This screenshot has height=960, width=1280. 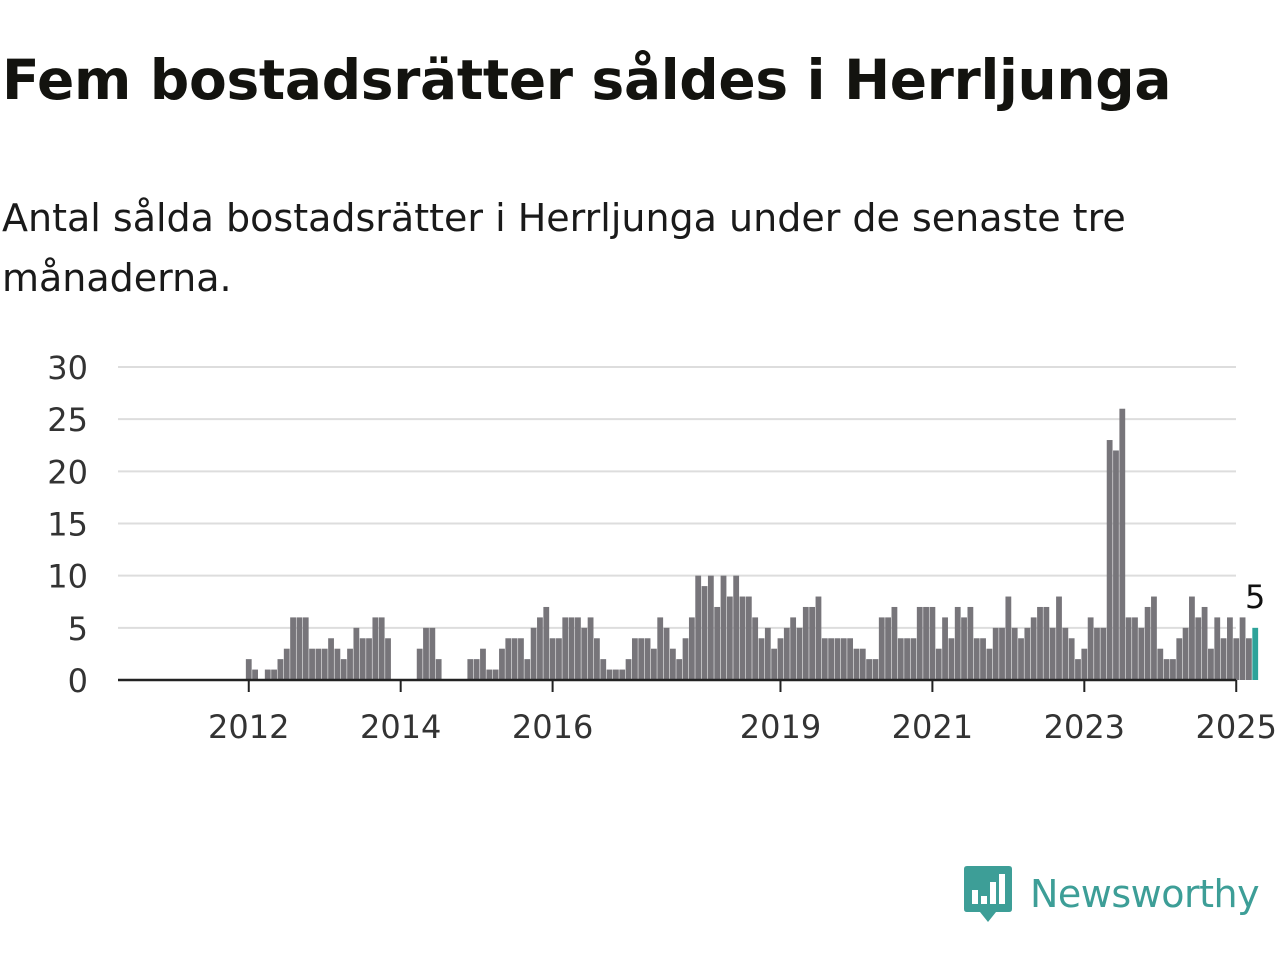 I want to click on highlight-value-label: 5, so click(x=1255, y=597).